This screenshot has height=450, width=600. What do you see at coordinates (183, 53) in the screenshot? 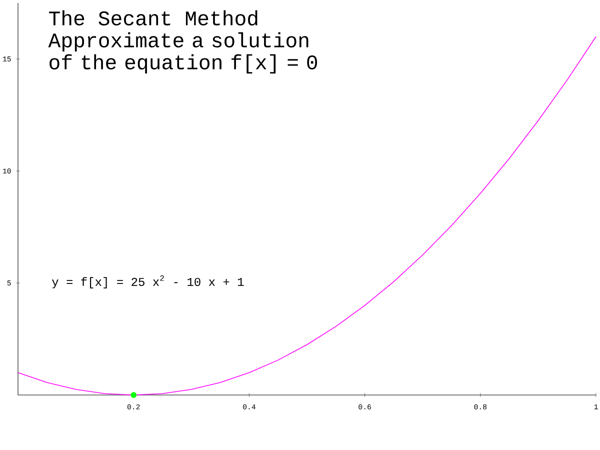
I see `text: Approximate a solution of the equation f[x] = 0` at bounding box center [183, 53].